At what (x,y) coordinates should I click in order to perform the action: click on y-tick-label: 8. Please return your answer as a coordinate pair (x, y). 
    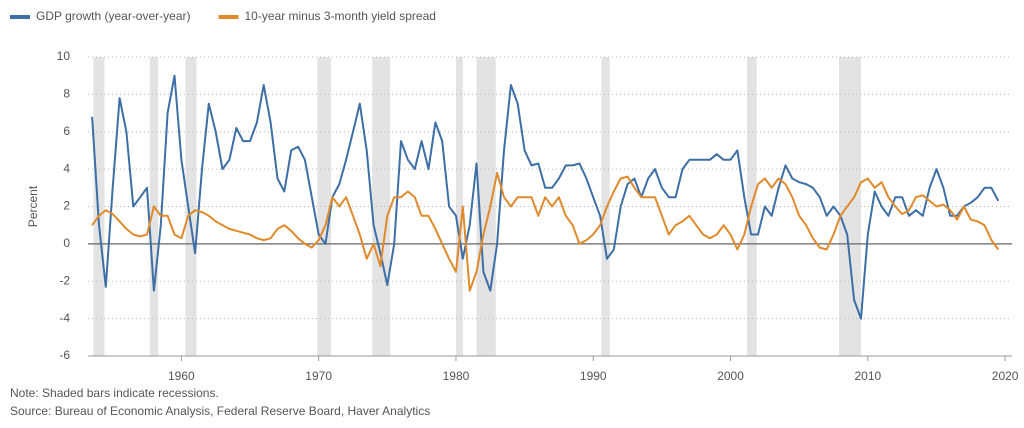
    Looking at the image, I should click on (66, 94).